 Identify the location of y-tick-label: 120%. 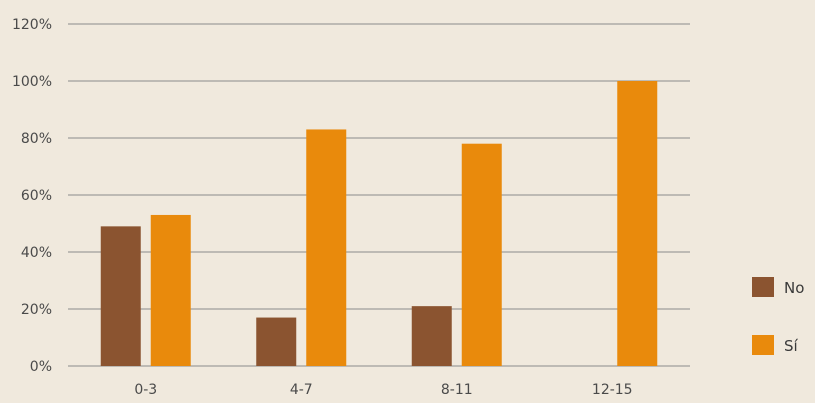
(32, 25).